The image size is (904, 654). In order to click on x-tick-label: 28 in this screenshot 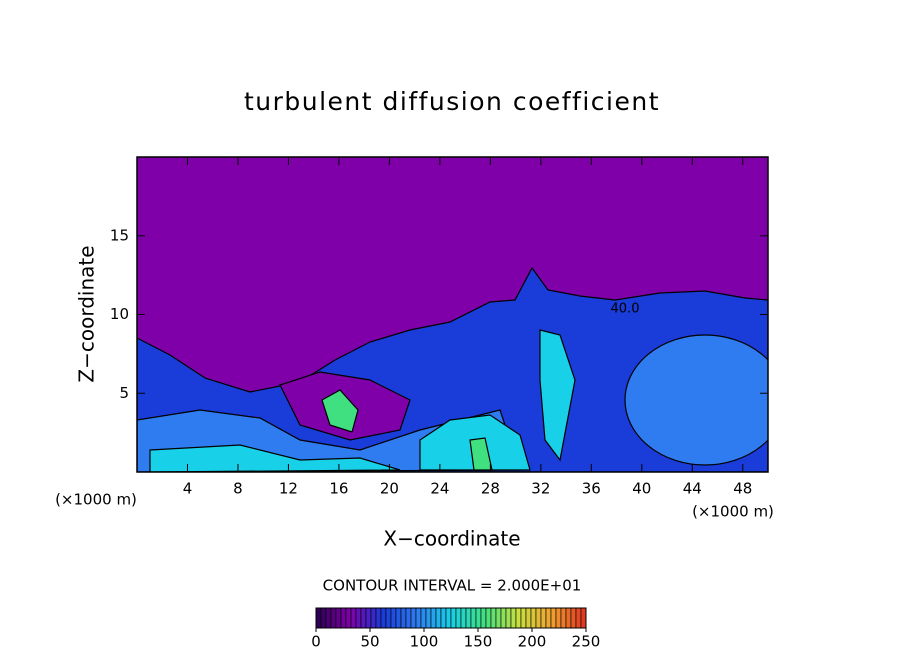, I will do `click(490, 489)`.